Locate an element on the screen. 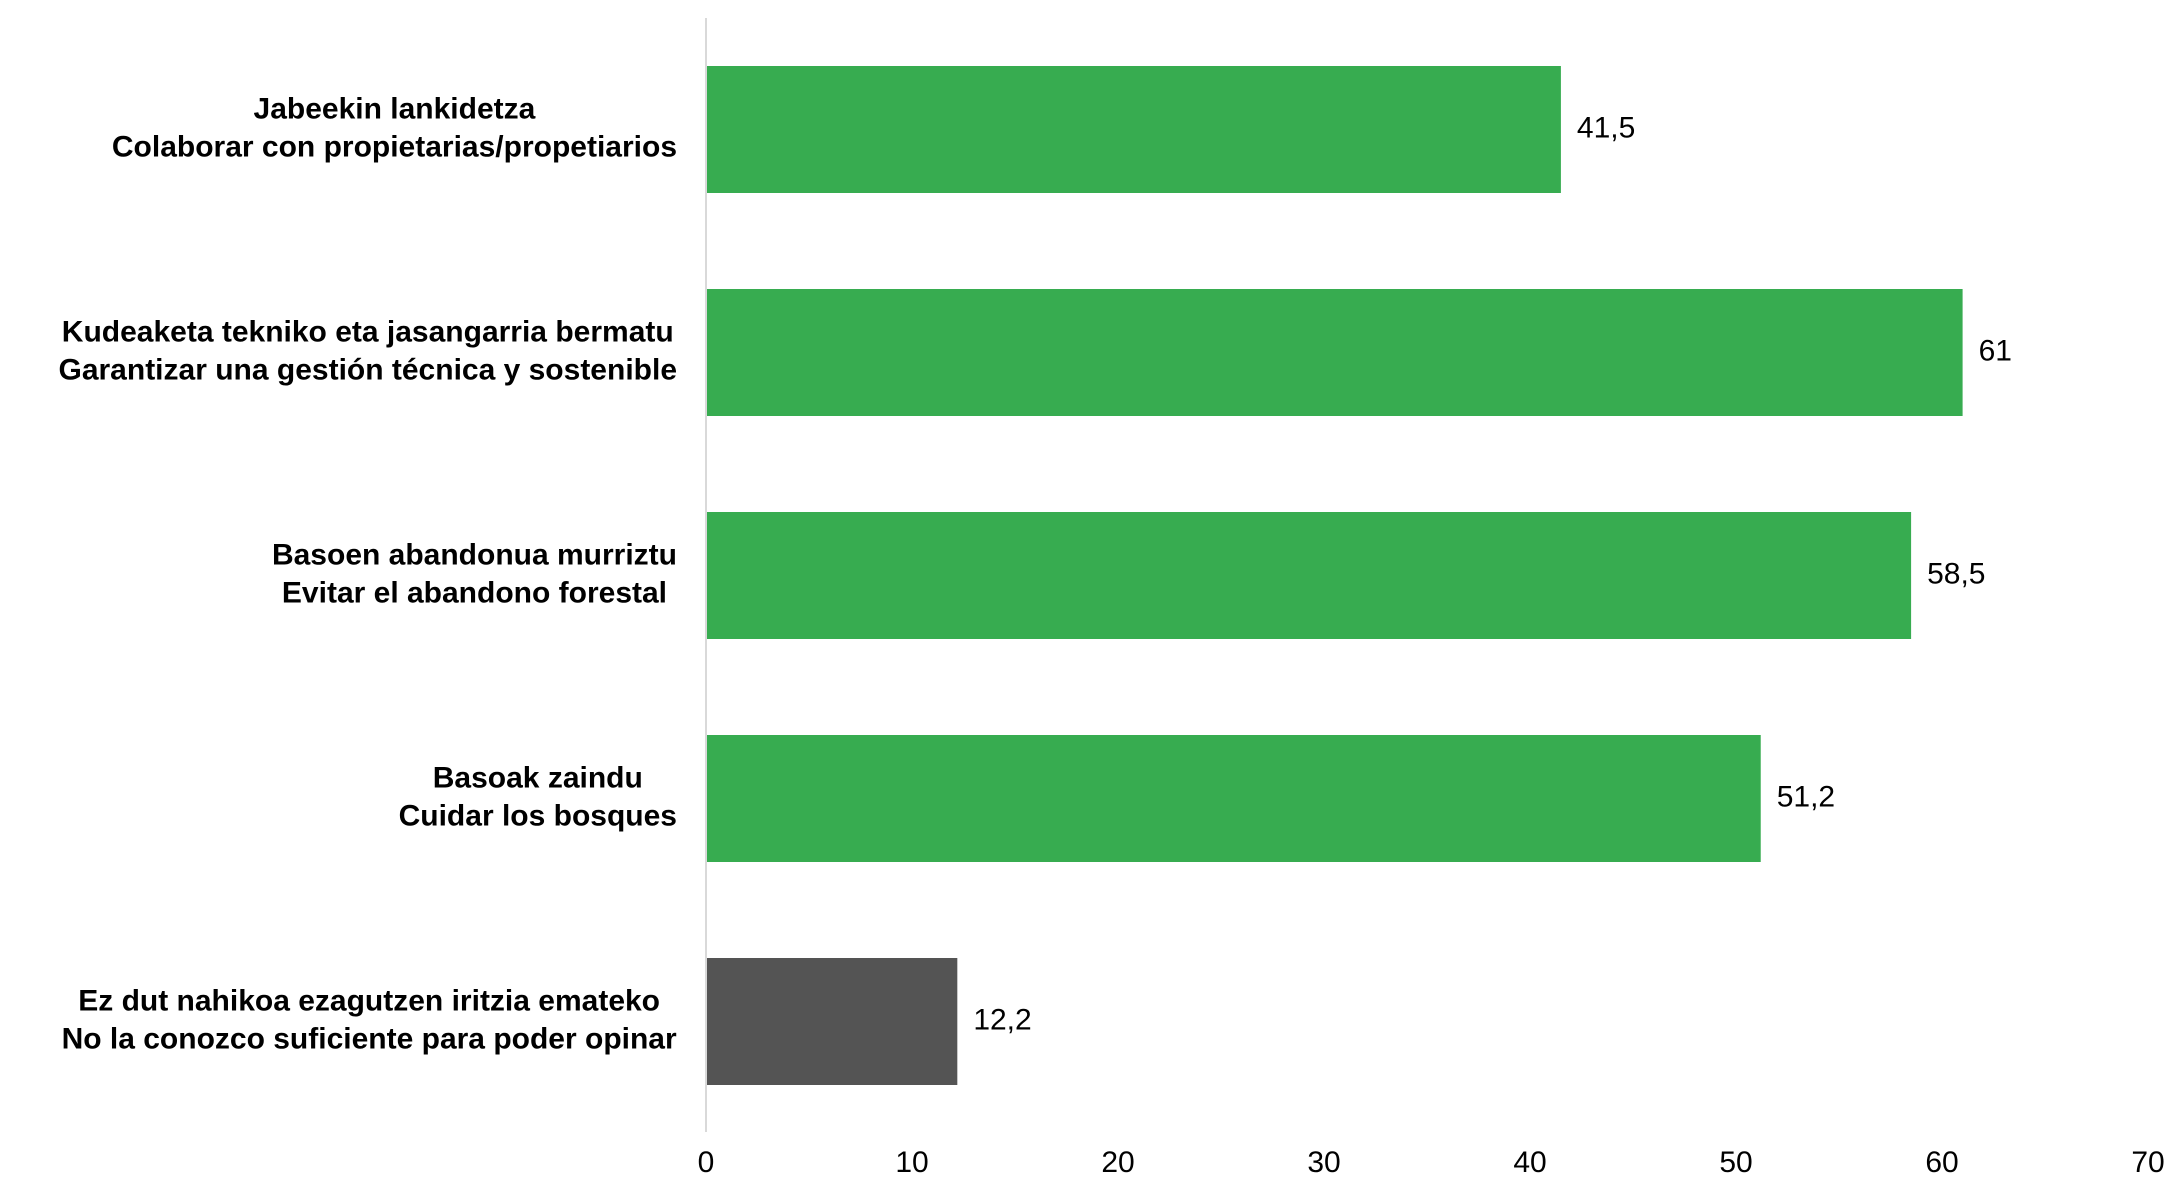  x-tick-label-2: 20 is located at coordinates (1117, 1162).